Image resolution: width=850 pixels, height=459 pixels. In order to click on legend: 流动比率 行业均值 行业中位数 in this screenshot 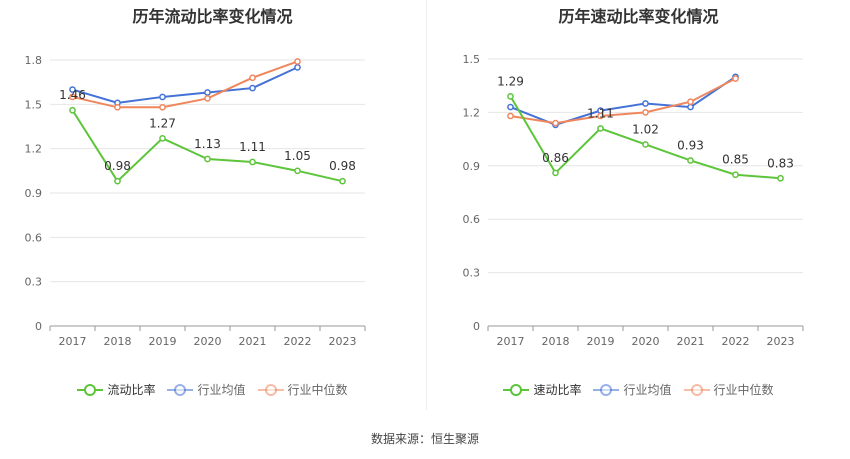, I will do `click(212, 389)`.